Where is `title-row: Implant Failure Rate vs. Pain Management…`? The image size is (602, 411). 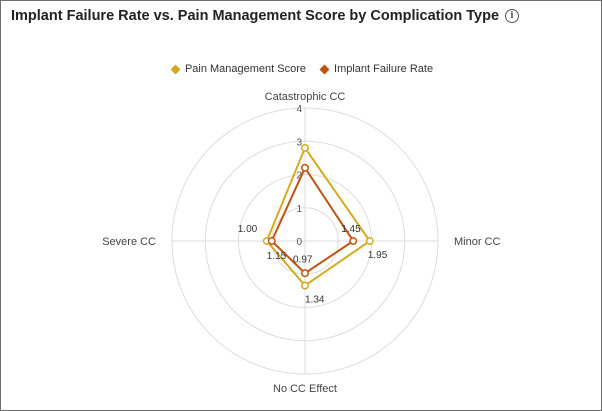
title-row: Implant Failure Rate vs. Pain Management… is located at coordinates (265, 16).